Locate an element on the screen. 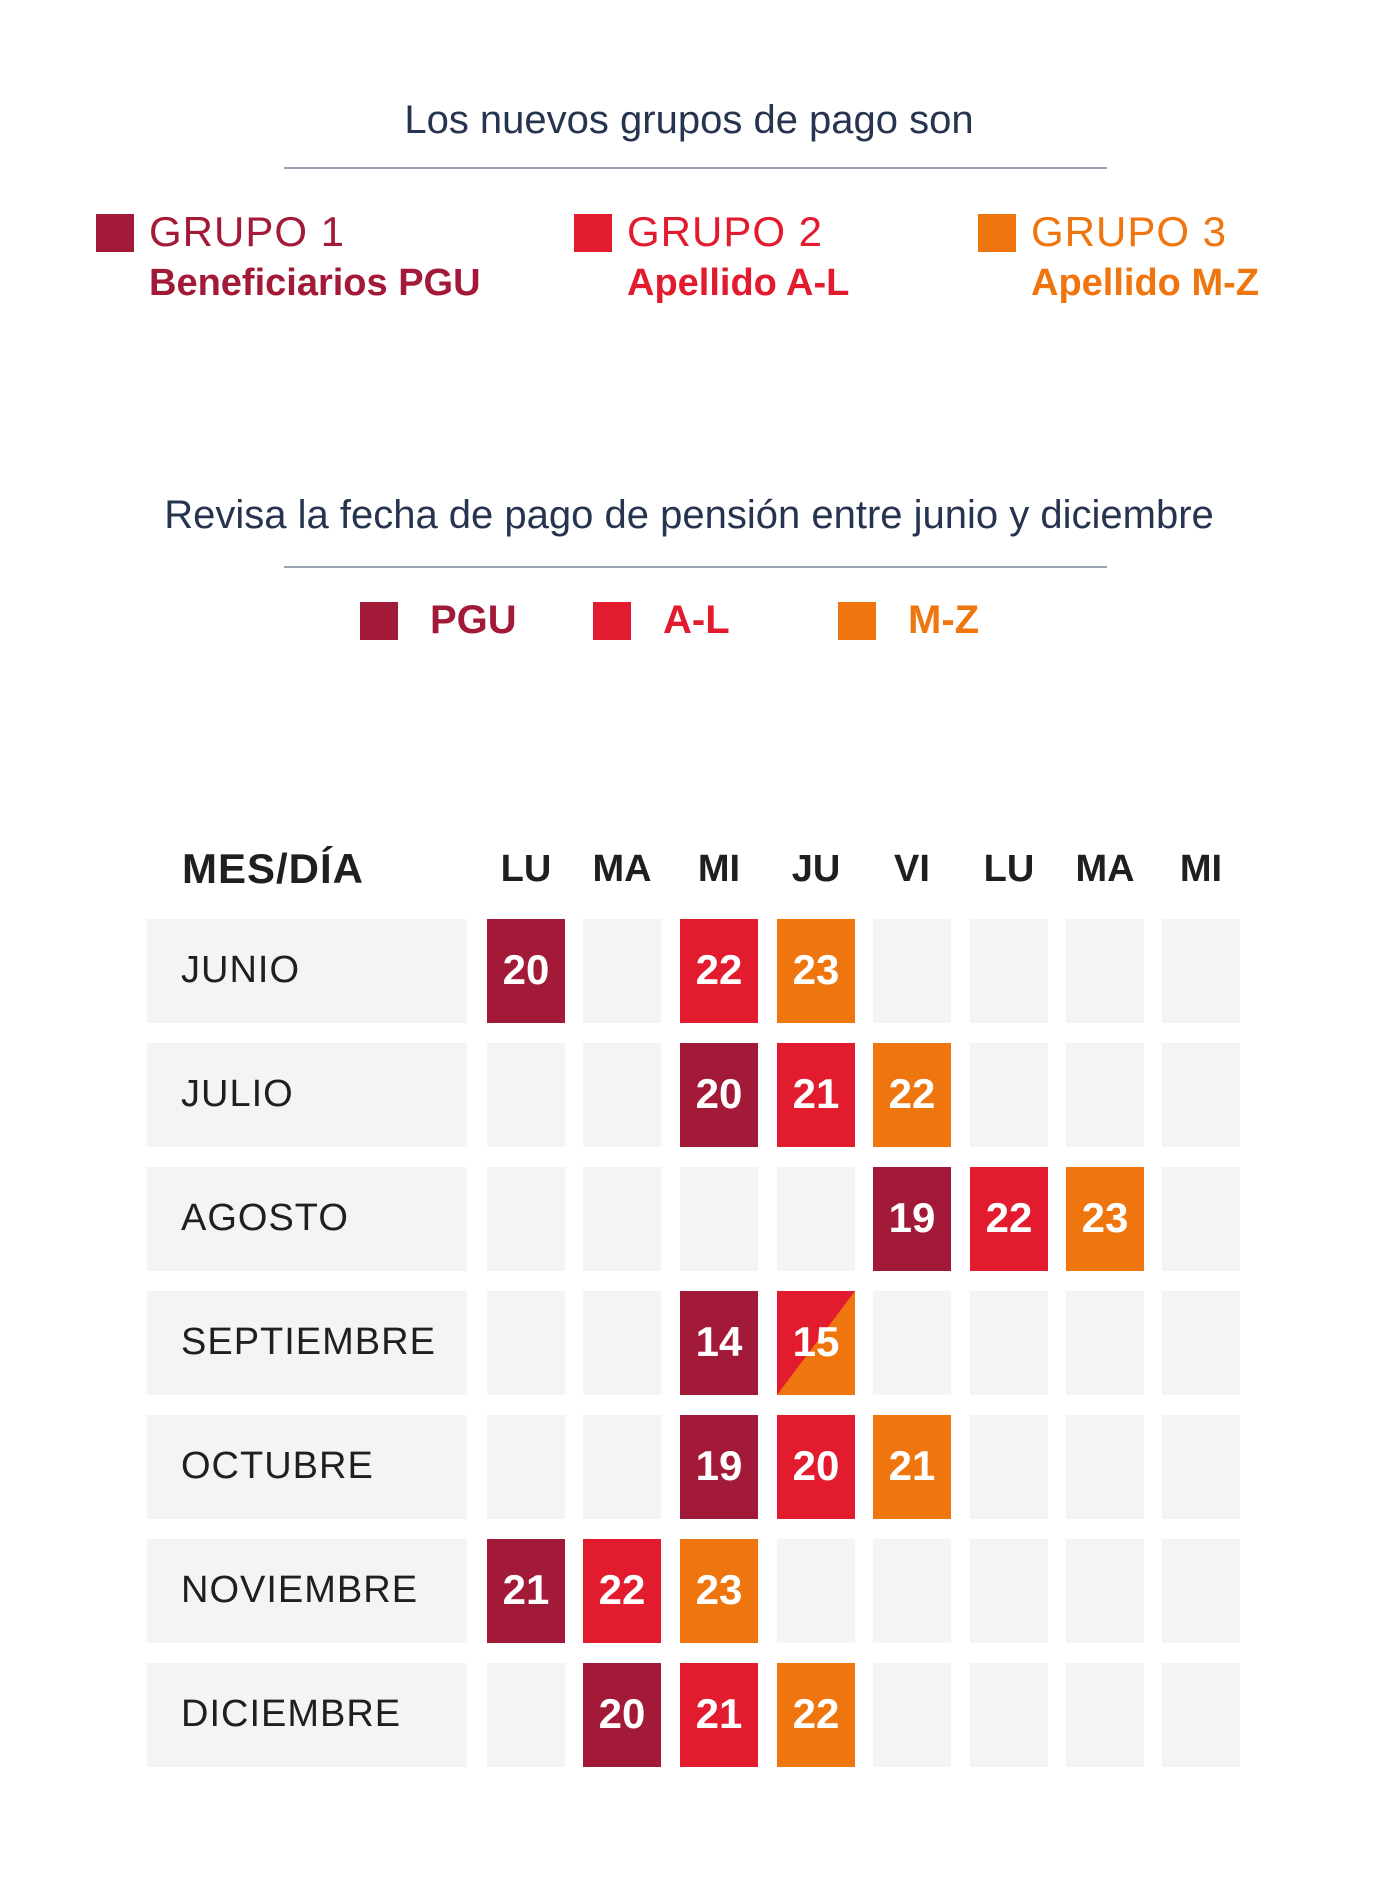 The height and width of the screenshot is (1903, 1378). month-row-label: AGOSTO is located at coordinates (307, 1219).